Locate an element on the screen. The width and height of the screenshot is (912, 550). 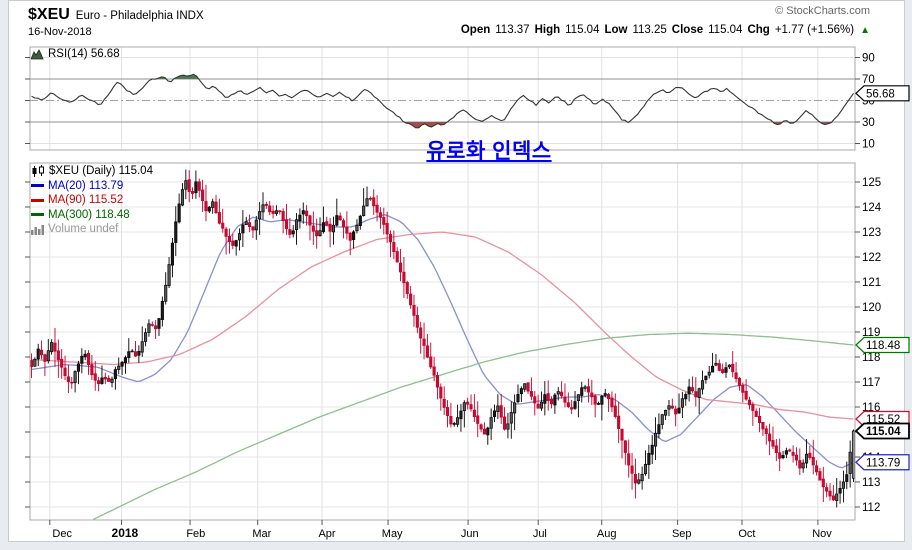
legend-item-ma90: MA(90) 115.52 is located at coordinates (92, 200).